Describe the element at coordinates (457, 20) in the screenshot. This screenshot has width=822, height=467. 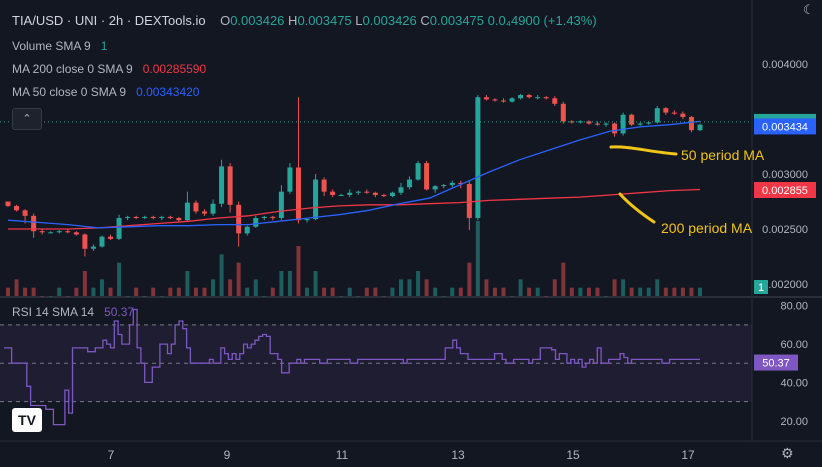
I see `close-value: 0.003475` at that location.